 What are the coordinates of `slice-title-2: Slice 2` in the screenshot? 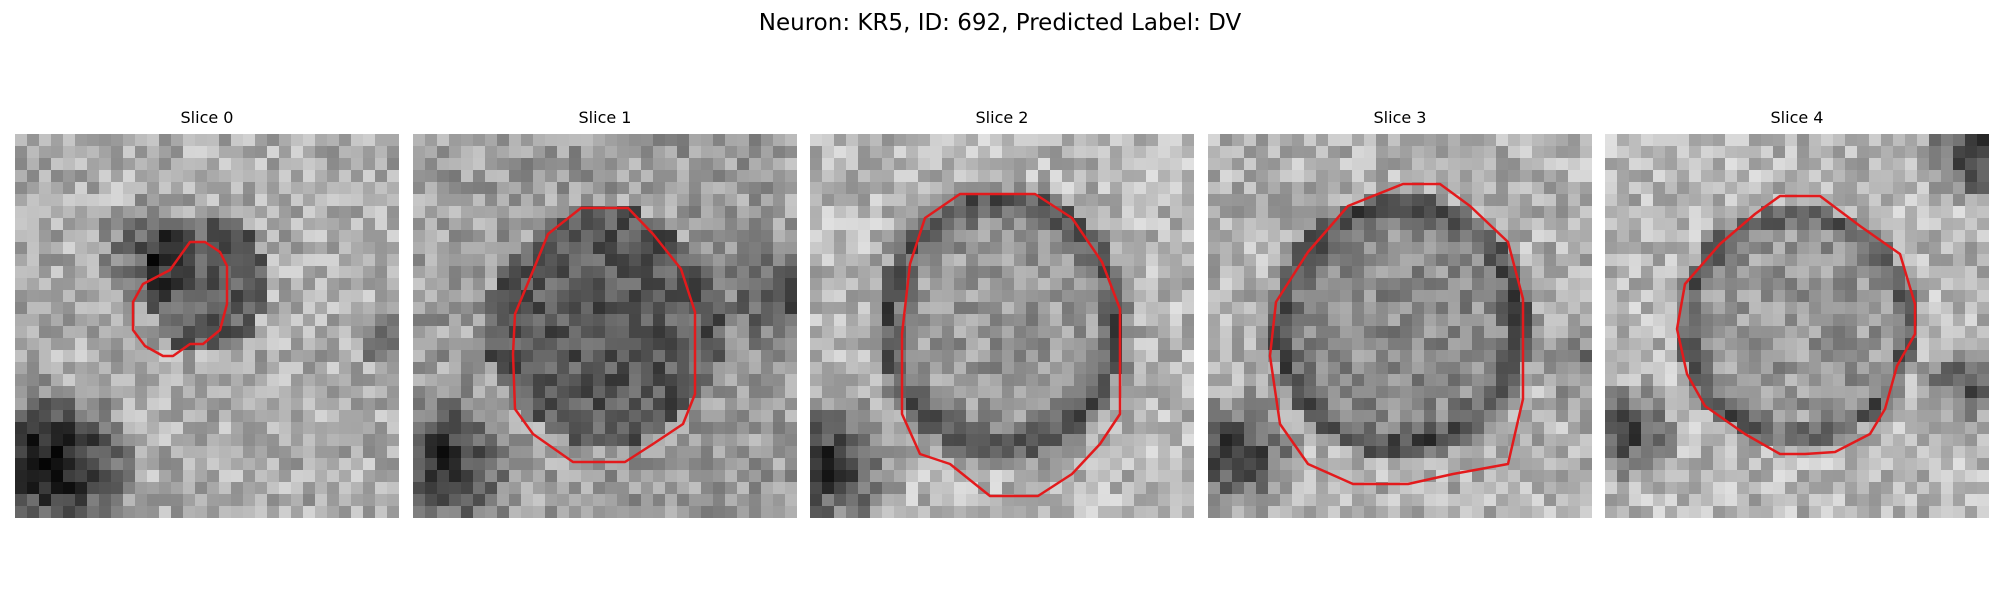 It's located at (1002, 117).